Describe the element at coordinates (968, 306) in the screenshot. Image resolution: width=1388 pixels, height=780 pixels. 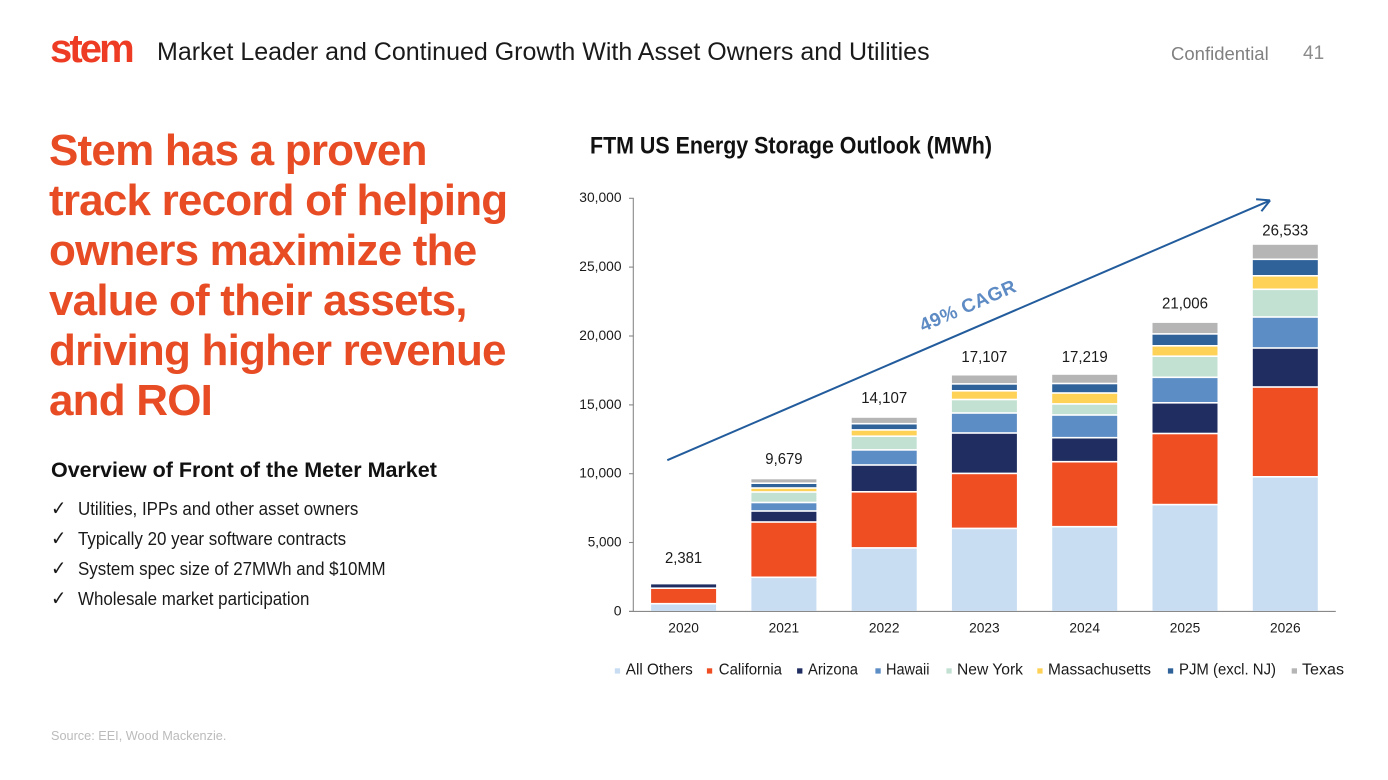
I see `svg-text: 49% CAGR` at that location.